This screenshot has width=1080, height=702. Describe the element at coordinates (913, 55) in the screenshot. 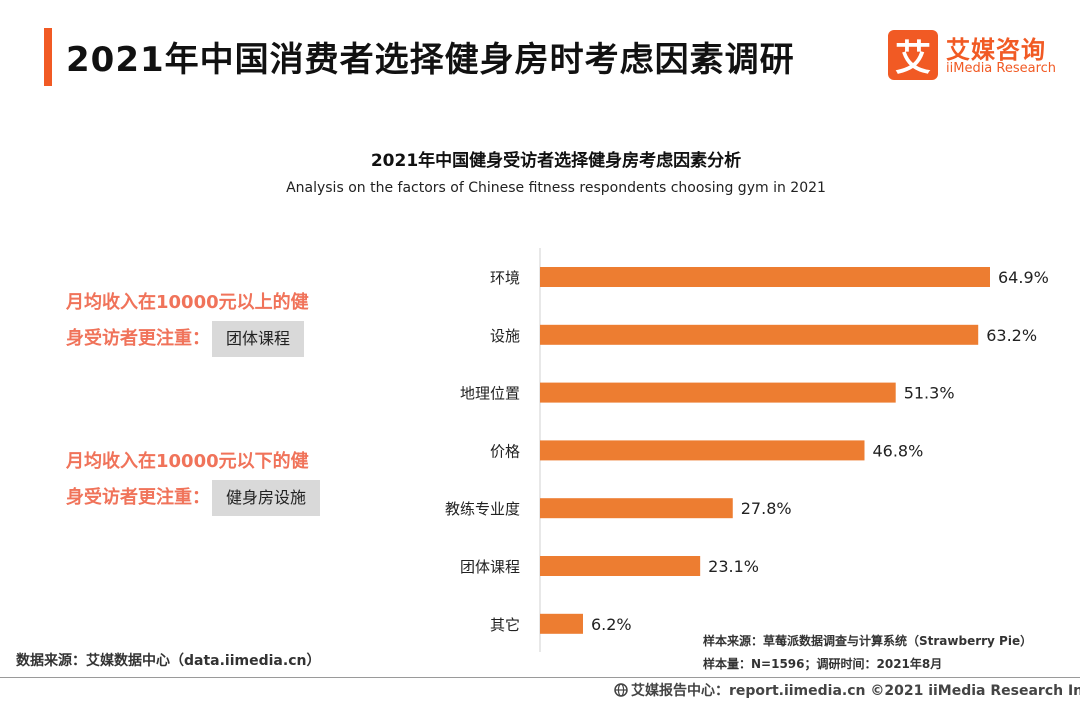

I see `logo-mark: 艾` at that location.